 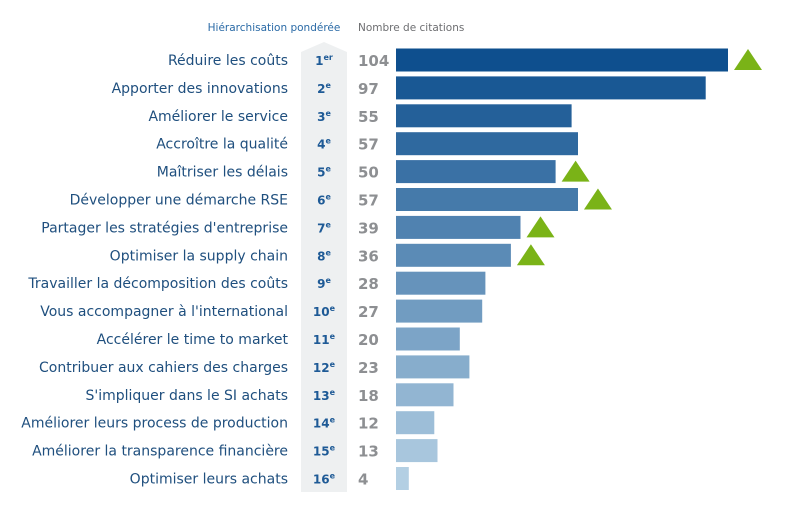 I want to click on rank-label: 14e, so click(x=324, y=423).